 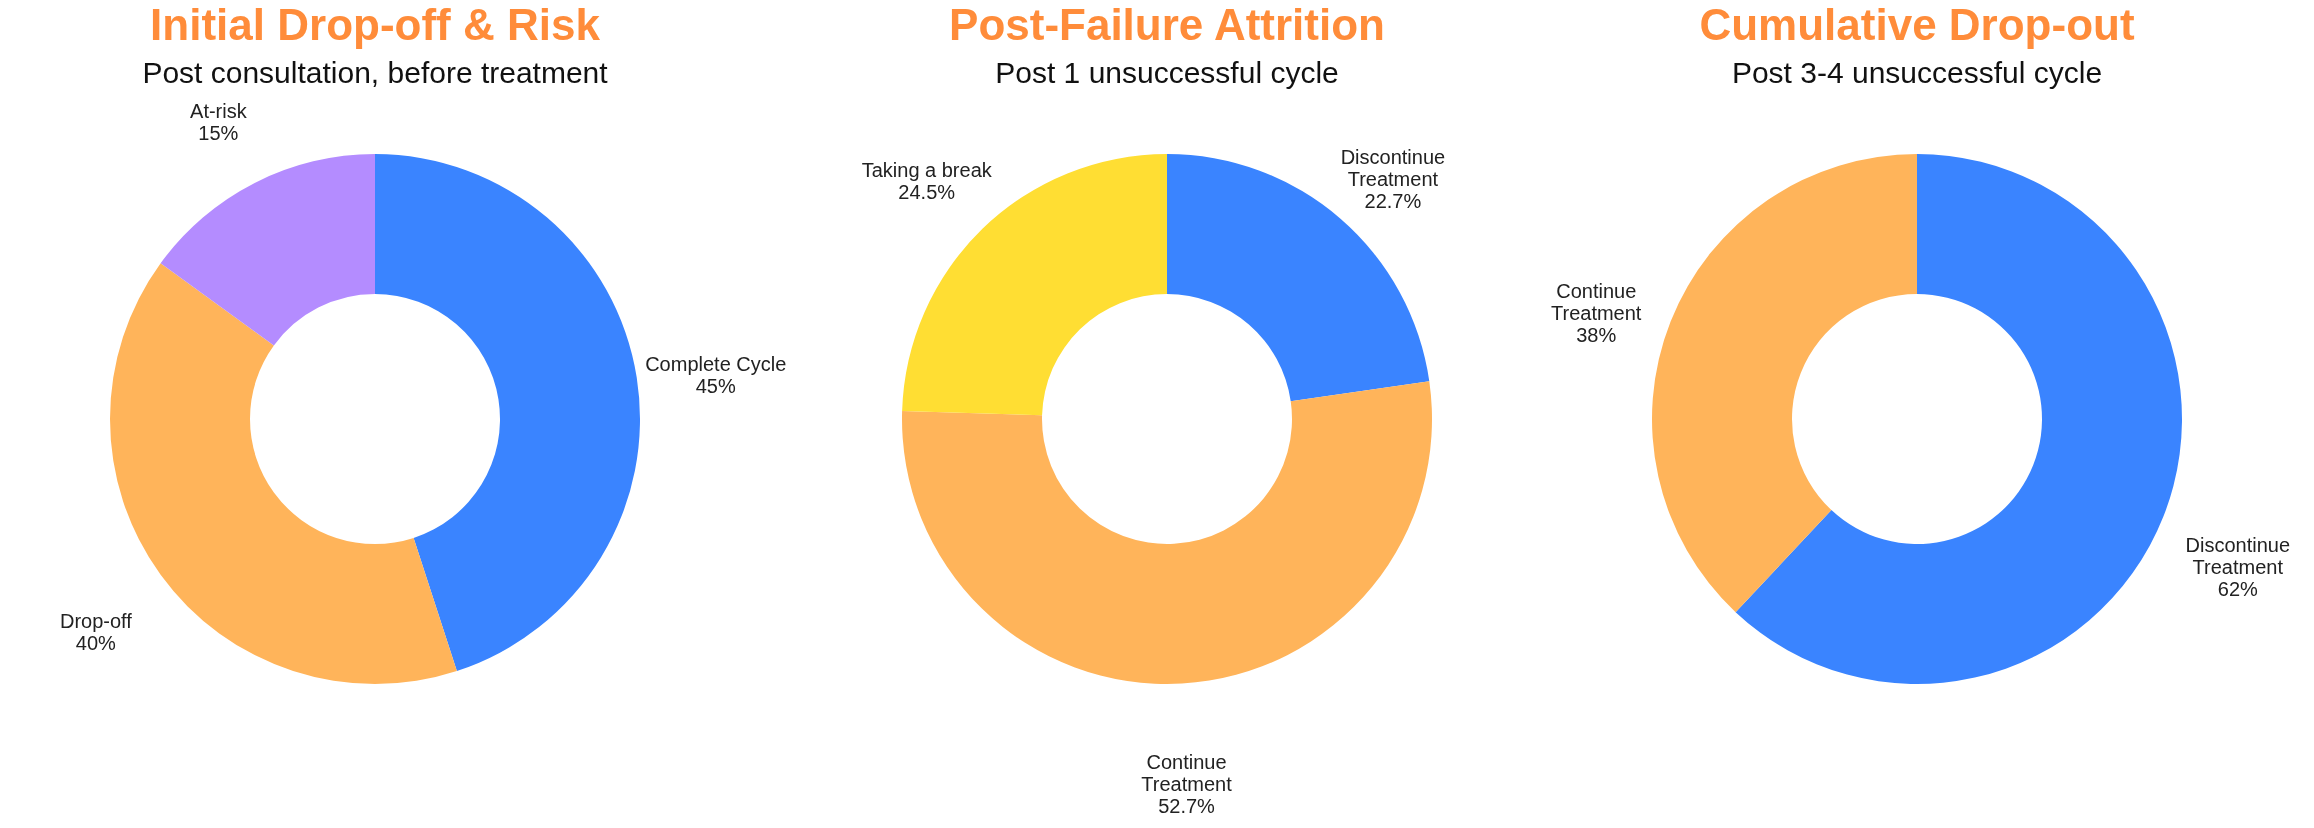 I want to click on data-label: 52.7%, so click(x=1187, y=806).